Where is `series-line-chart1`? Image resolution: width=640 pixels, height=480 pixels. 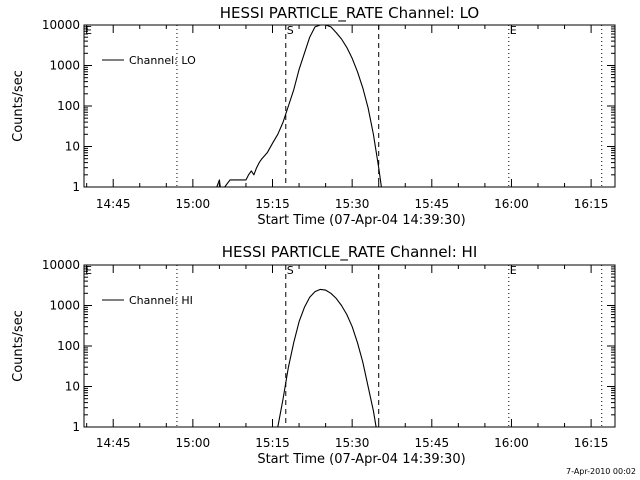
series-line-chart1 is located at coordinates (327, 358).